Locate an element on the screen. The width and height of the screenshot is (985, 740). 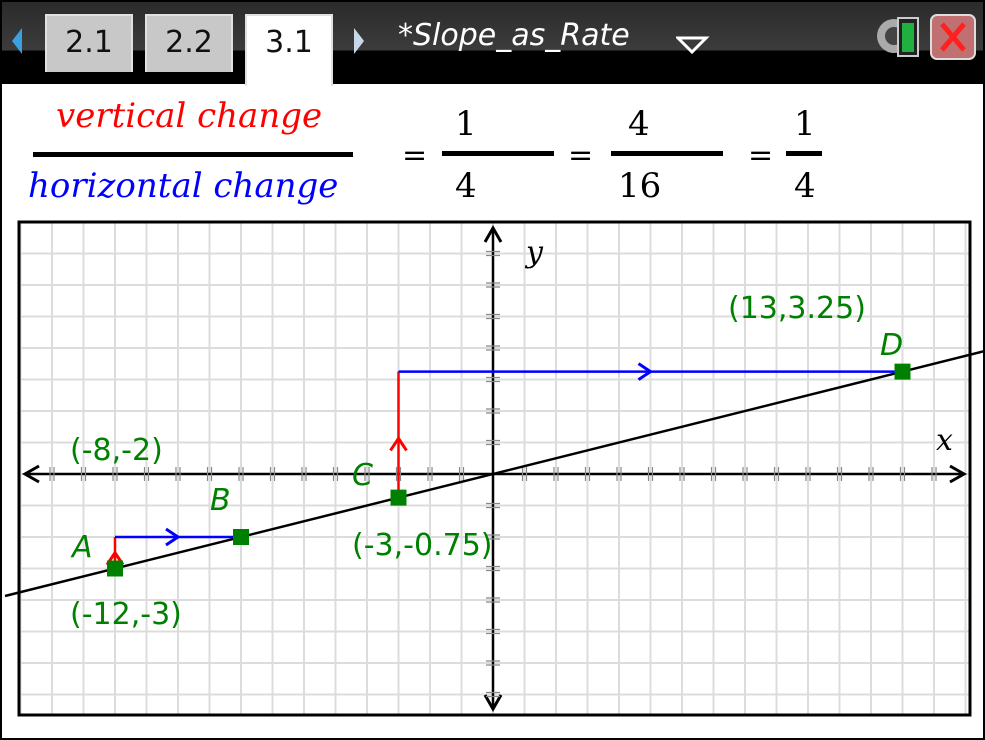
horizontal-change-label: horizontal change is located at coordinates (183, 186).